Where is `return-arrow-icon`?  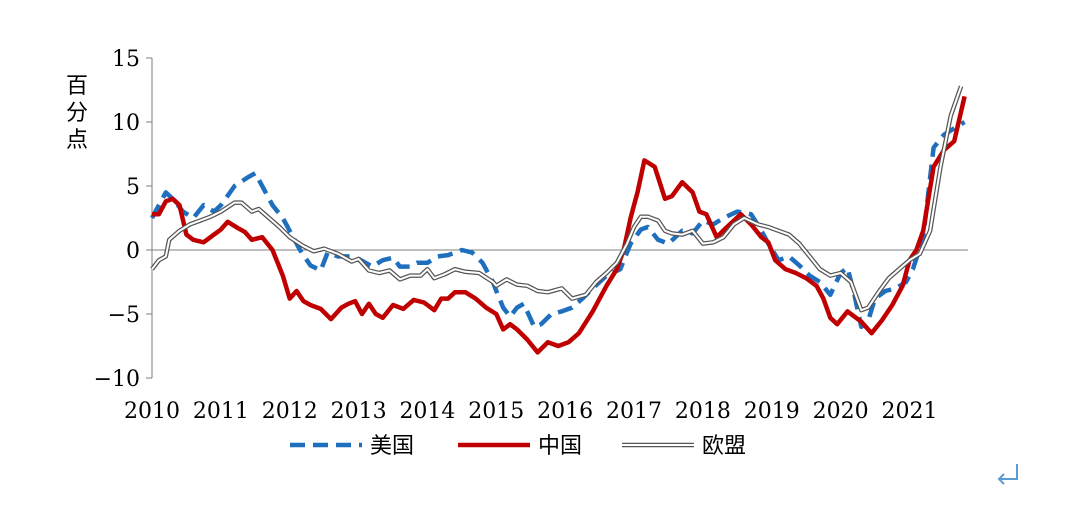
return-arrow-icon is located at coordinates (1007, 474).